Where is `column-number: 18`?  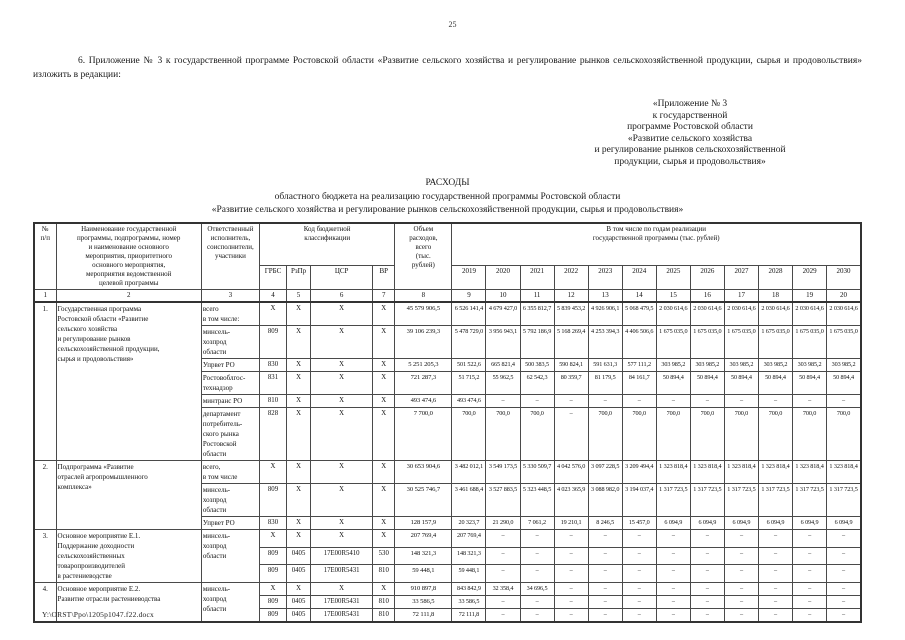 column-number: 18 is located at coordinates (775, 296).